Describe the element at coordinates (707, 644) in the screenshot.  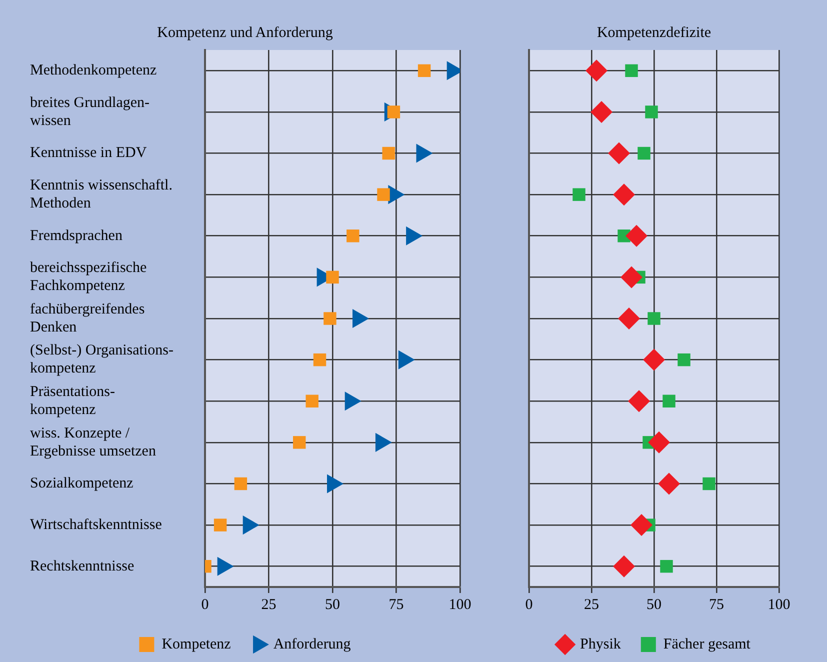
I see `legend-label: Fächer gesamt` at that location.